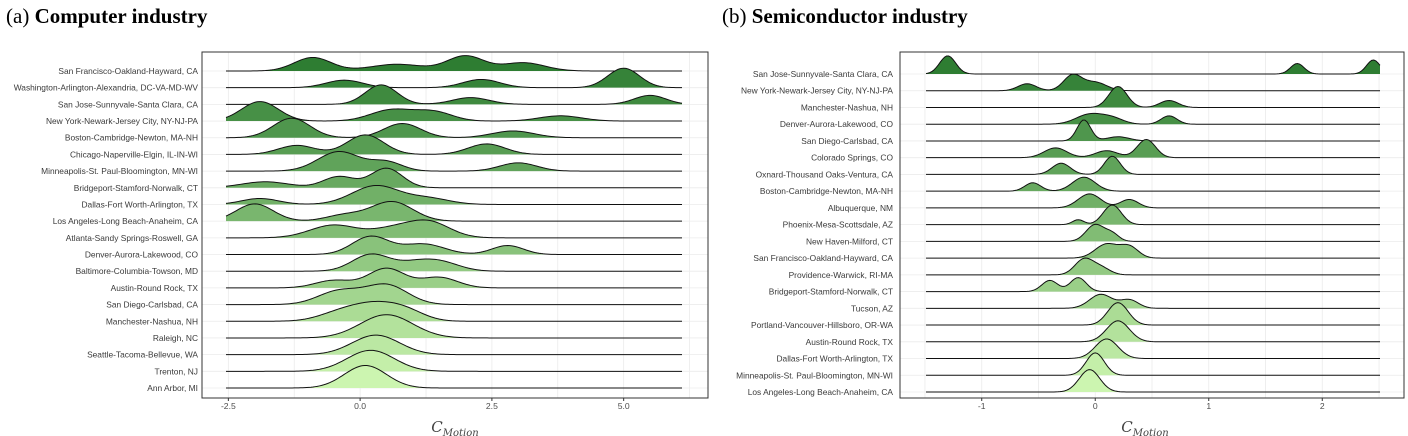 This screenshot has width=1408, height=436. I want to click on chart-b-category-label: Minneapolis-St. Paul-Bloomington, MN-WI, so click(814, 375).